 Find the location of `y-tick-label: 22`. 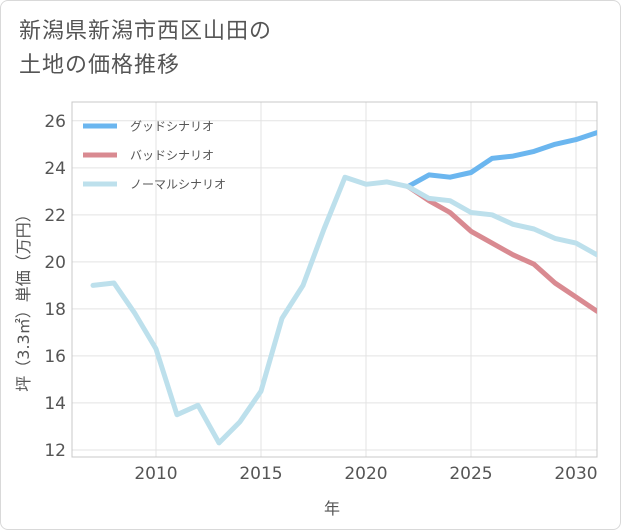

y-tick-label: 22 is located at coordinates (55, 216).